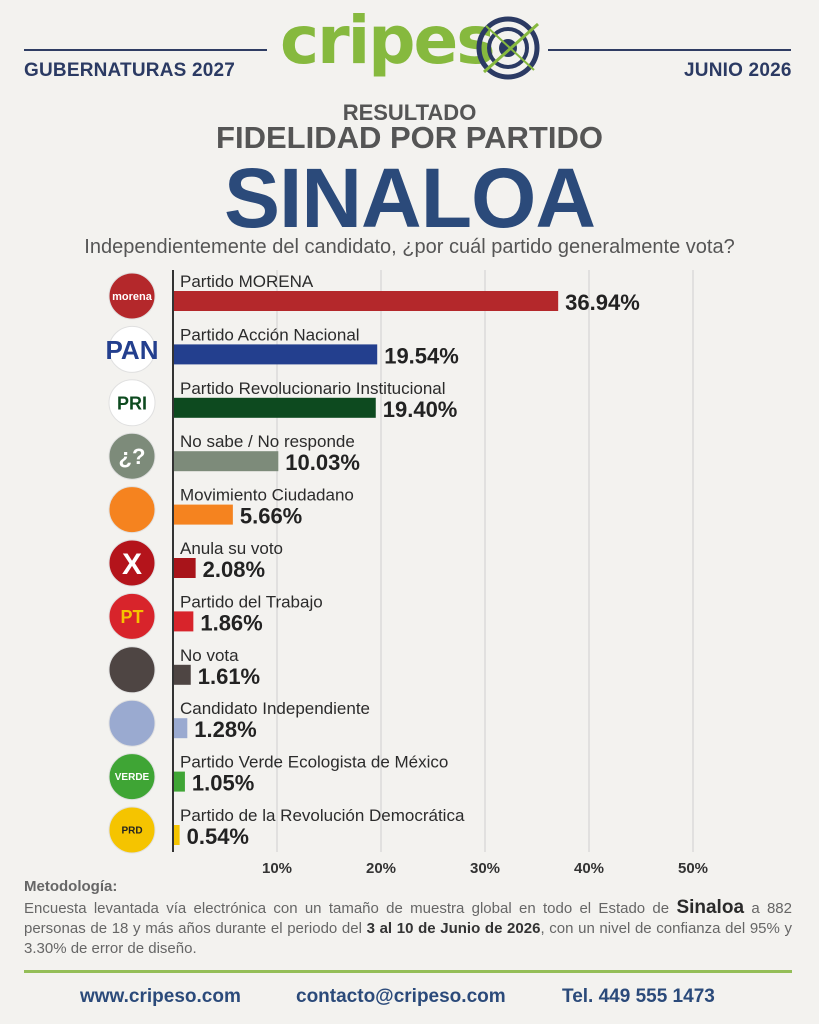 The image size is (819, 1024). What do you see at coordinates (225, 729) in the screenshot?
I see `data-label: 1.28%` at bounding box center [225, 729].